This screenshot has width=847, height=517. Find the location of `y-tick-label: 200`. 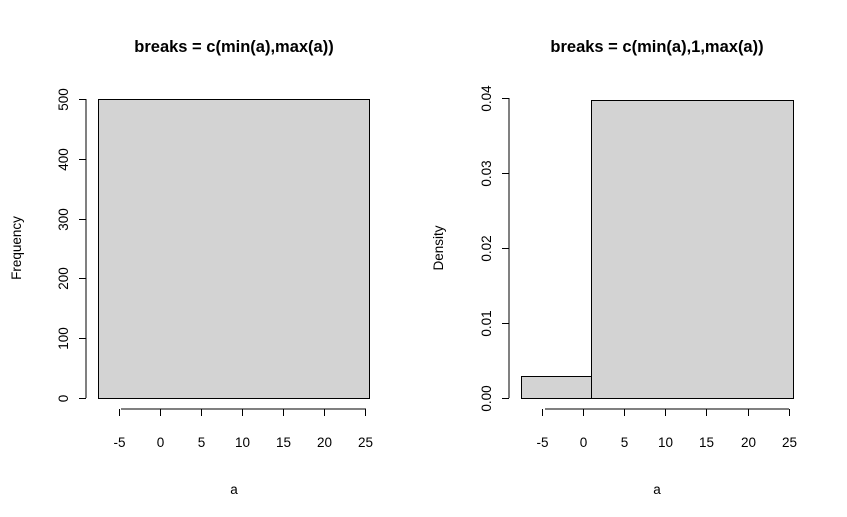

y-tick-label: 200 is located at coordinates (63, 278).